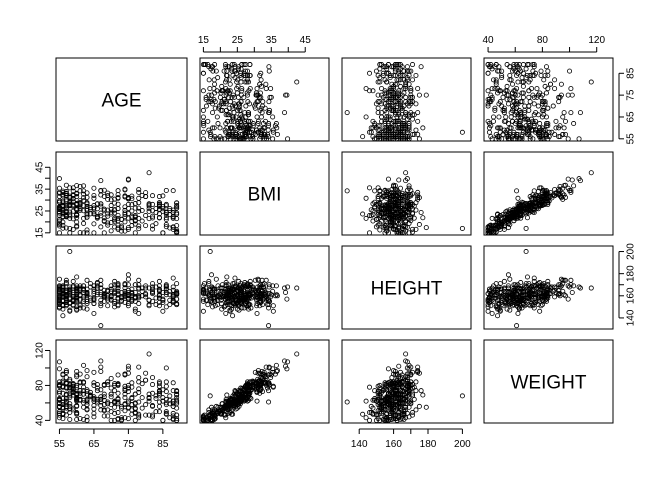 The image size is (672, 480). I want to click on diag-label-weight: WEIGHT, so click(549, 383).